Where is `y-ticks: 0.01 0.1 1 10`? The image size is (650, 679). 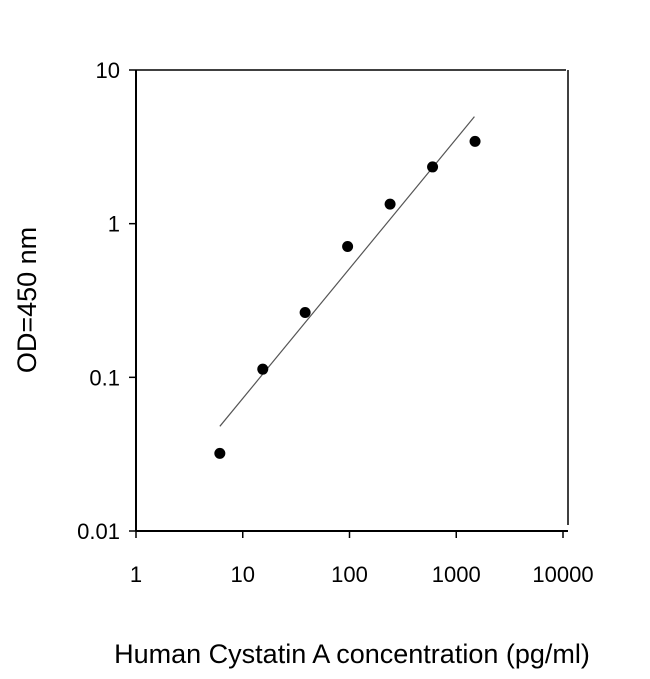
y-ticks: 0.01 0.1 1 10 is located at coordinates (106, 301).